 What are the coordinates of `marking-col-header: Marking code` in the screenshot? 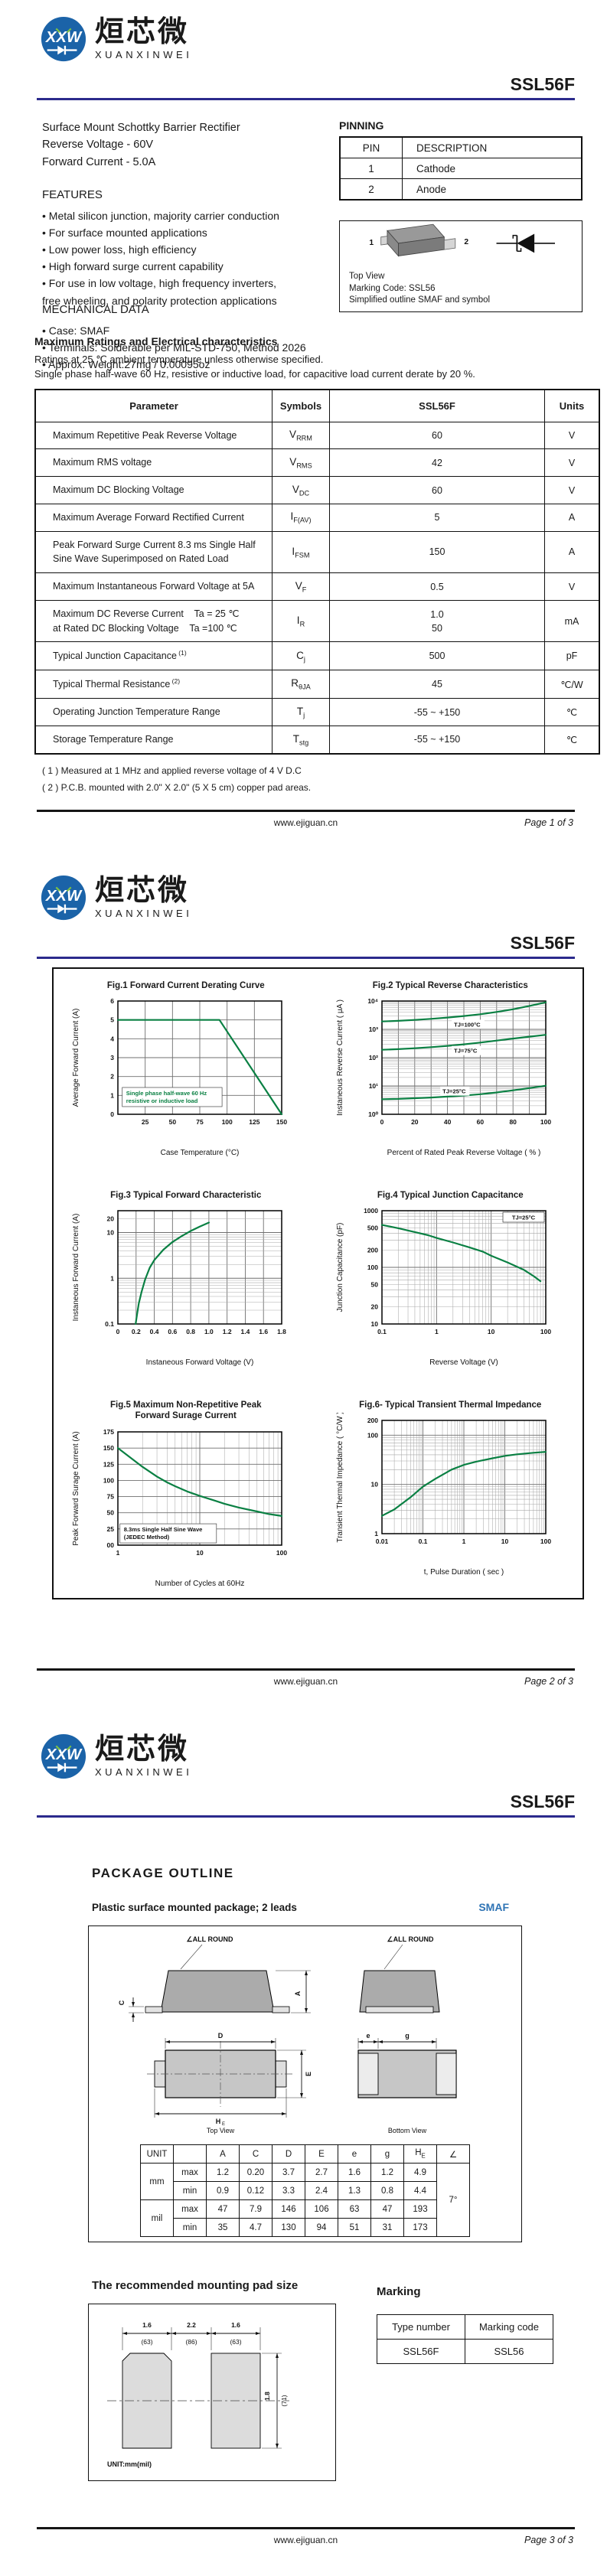 It's located at (509, 2327).